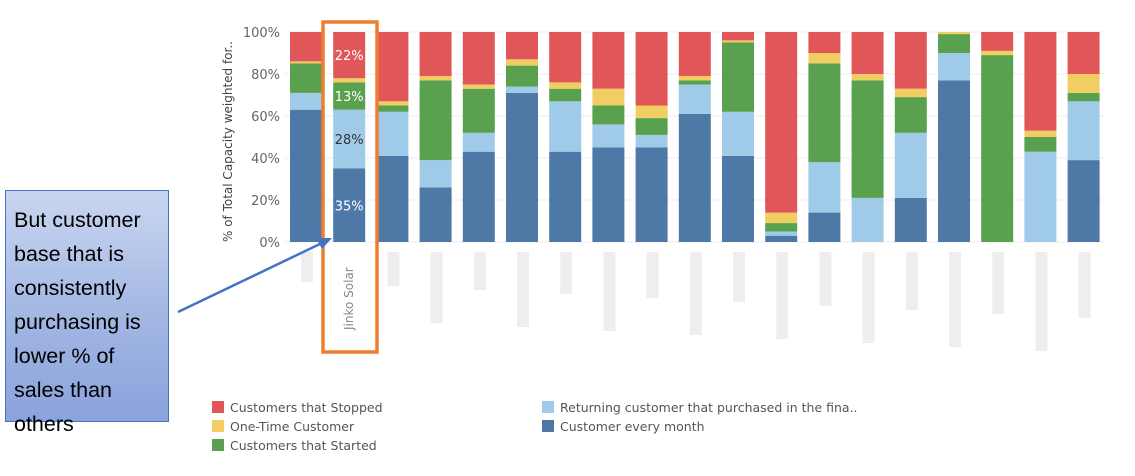 The width and height of the screenshot is (1135, 476). What do you see at coordinates (292, 426) in the screenshot?
I see `legend-label: One-Time Customer` at bounding box center [292, 426].